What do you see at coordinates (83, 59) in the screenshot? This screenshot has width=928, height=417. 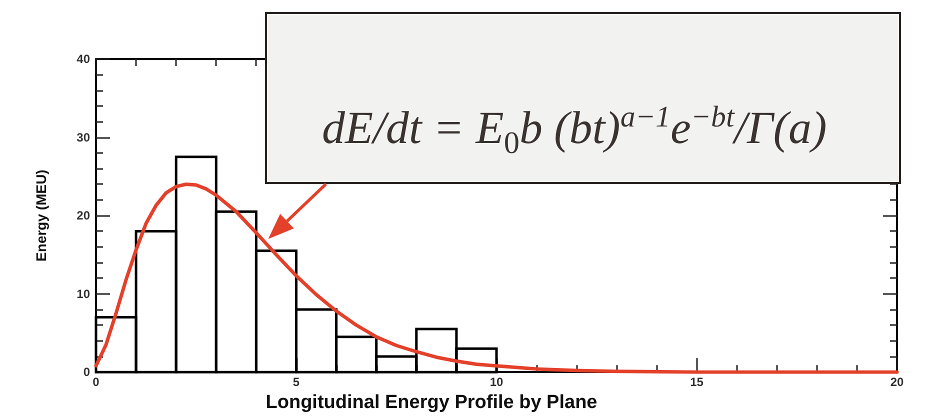 I see `y-tick-label: 40` at bounding box center [83, 59].